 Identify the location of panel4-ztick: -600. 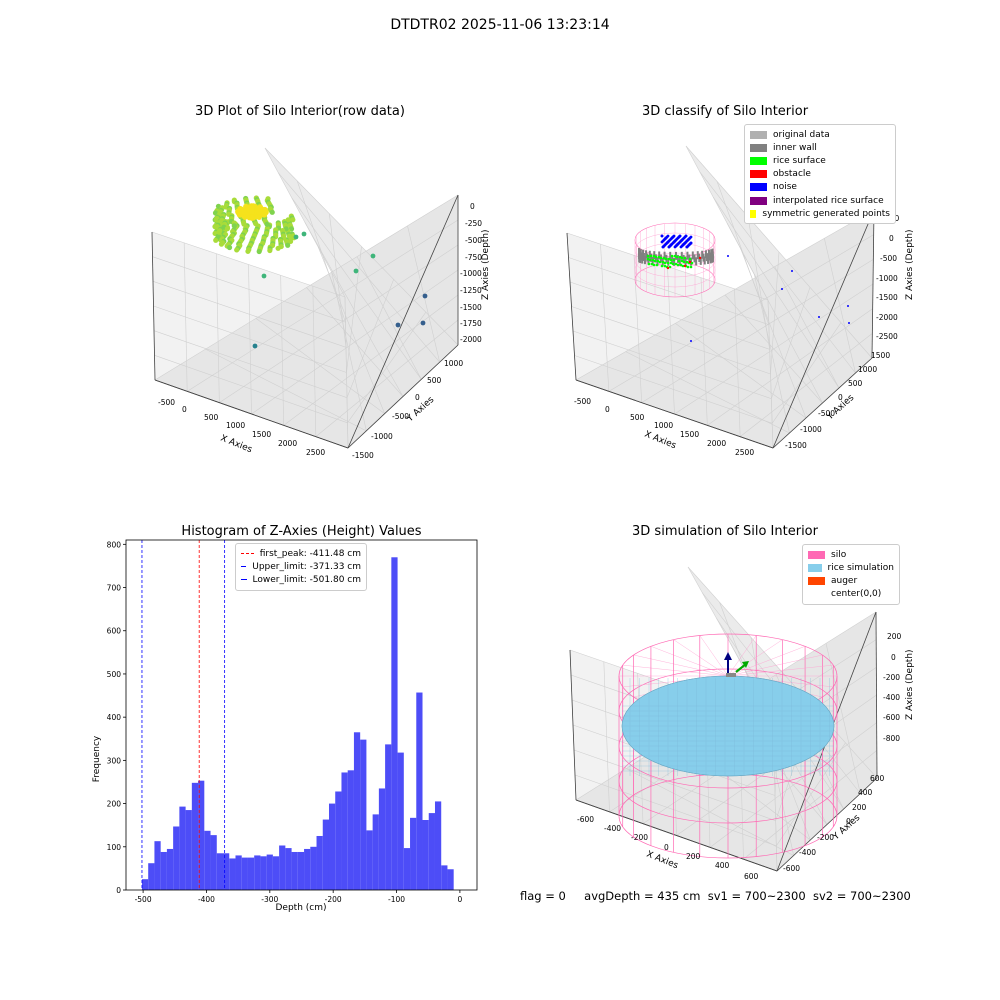
(891, 717).